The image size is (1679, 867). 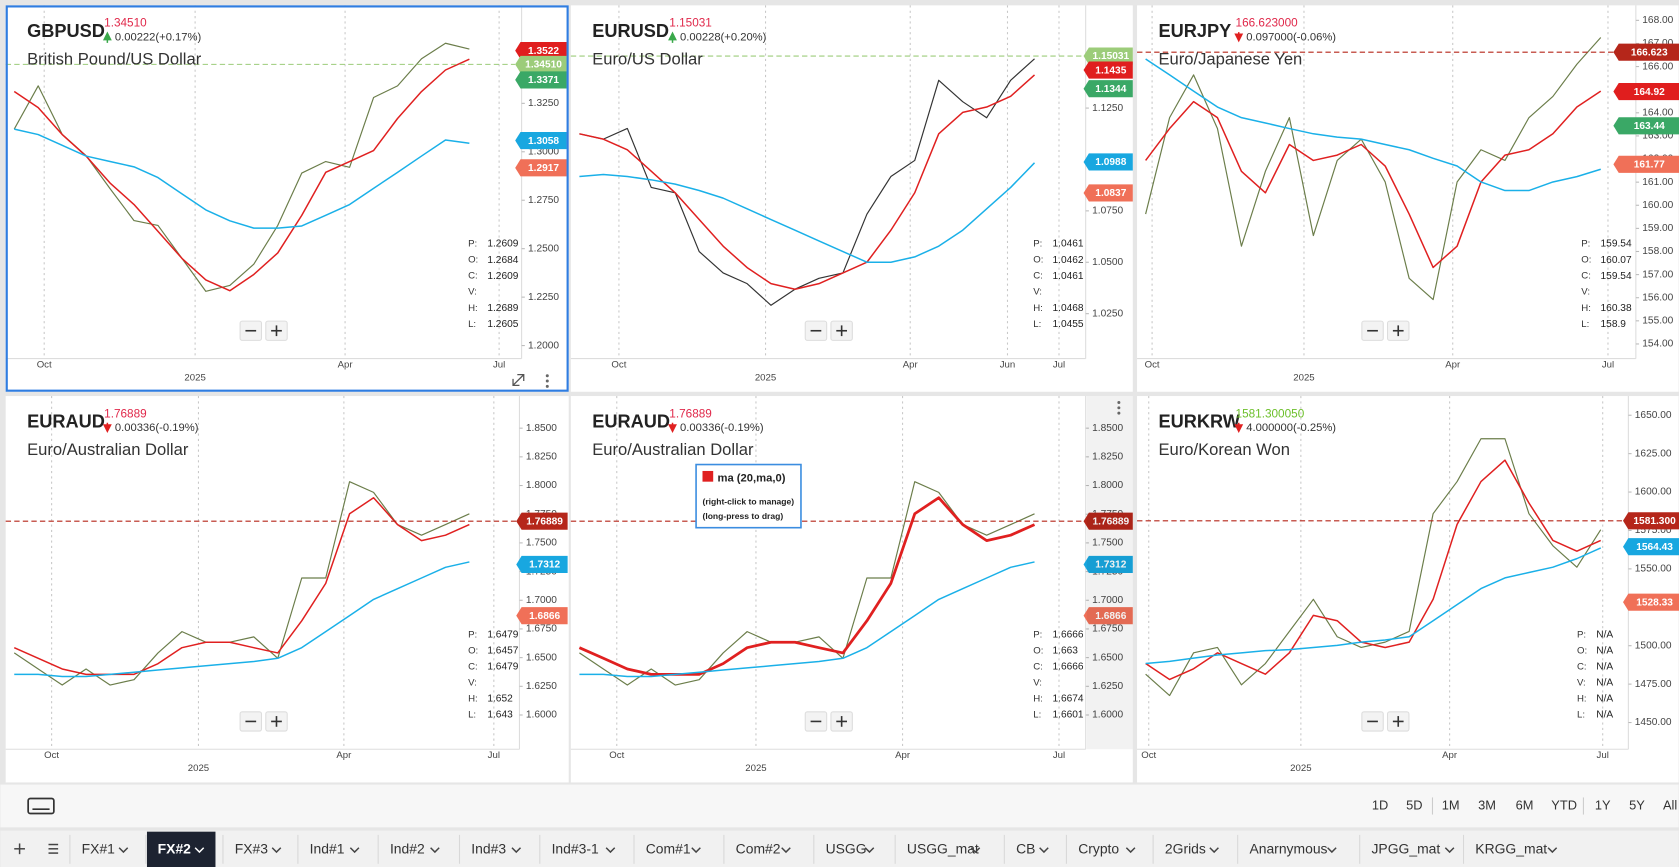 What do you see at coordinates (1107, 485) in the screenshot?
I see `y-tick-label: 1.8000` at bounding box center [1107, 485].